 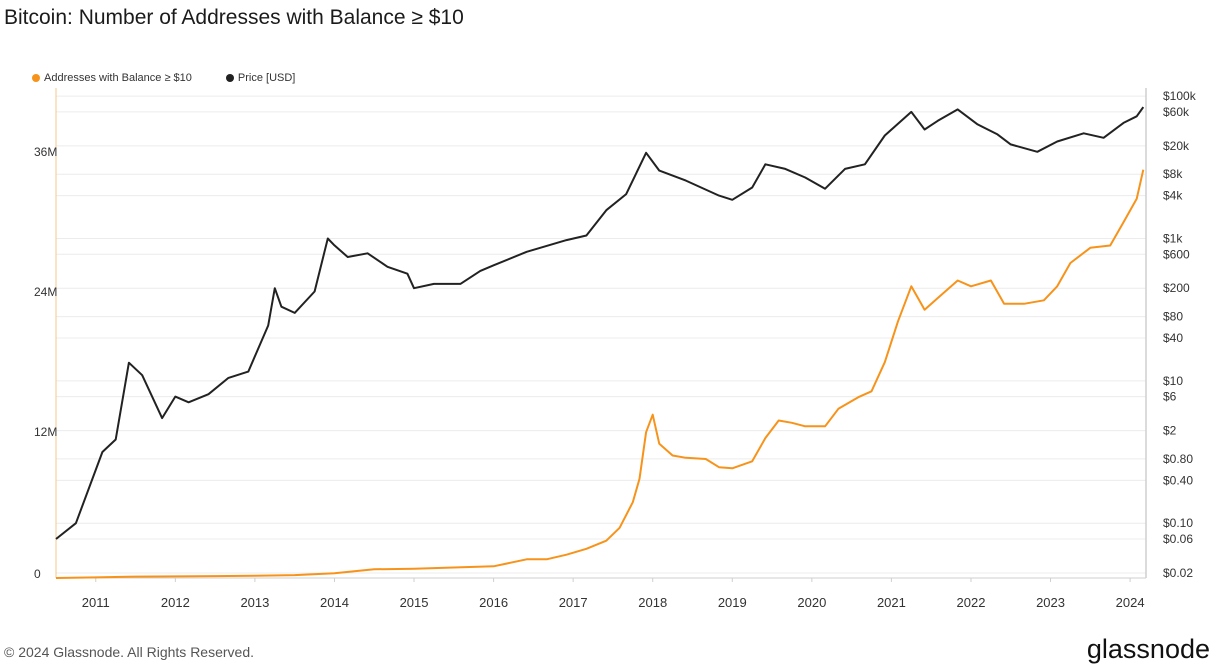 I want to click on right-tick-label: $0.10, so click(x=1178, y=523).